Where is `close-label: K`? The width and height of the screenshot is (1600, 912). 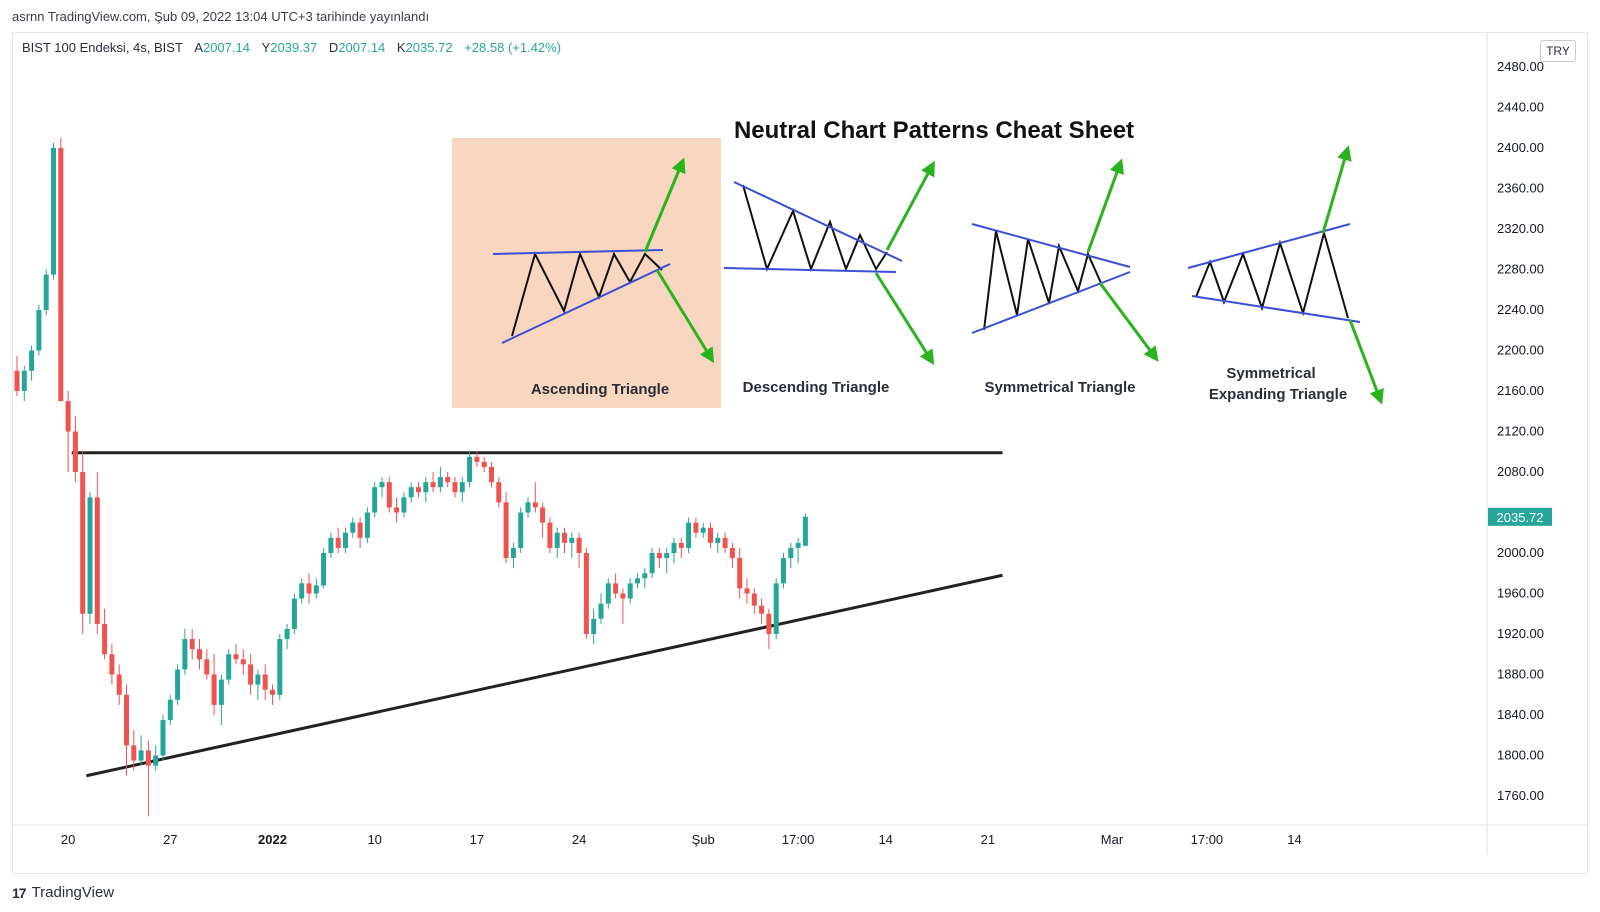 close-label: K is located at coordinates (401, 47).